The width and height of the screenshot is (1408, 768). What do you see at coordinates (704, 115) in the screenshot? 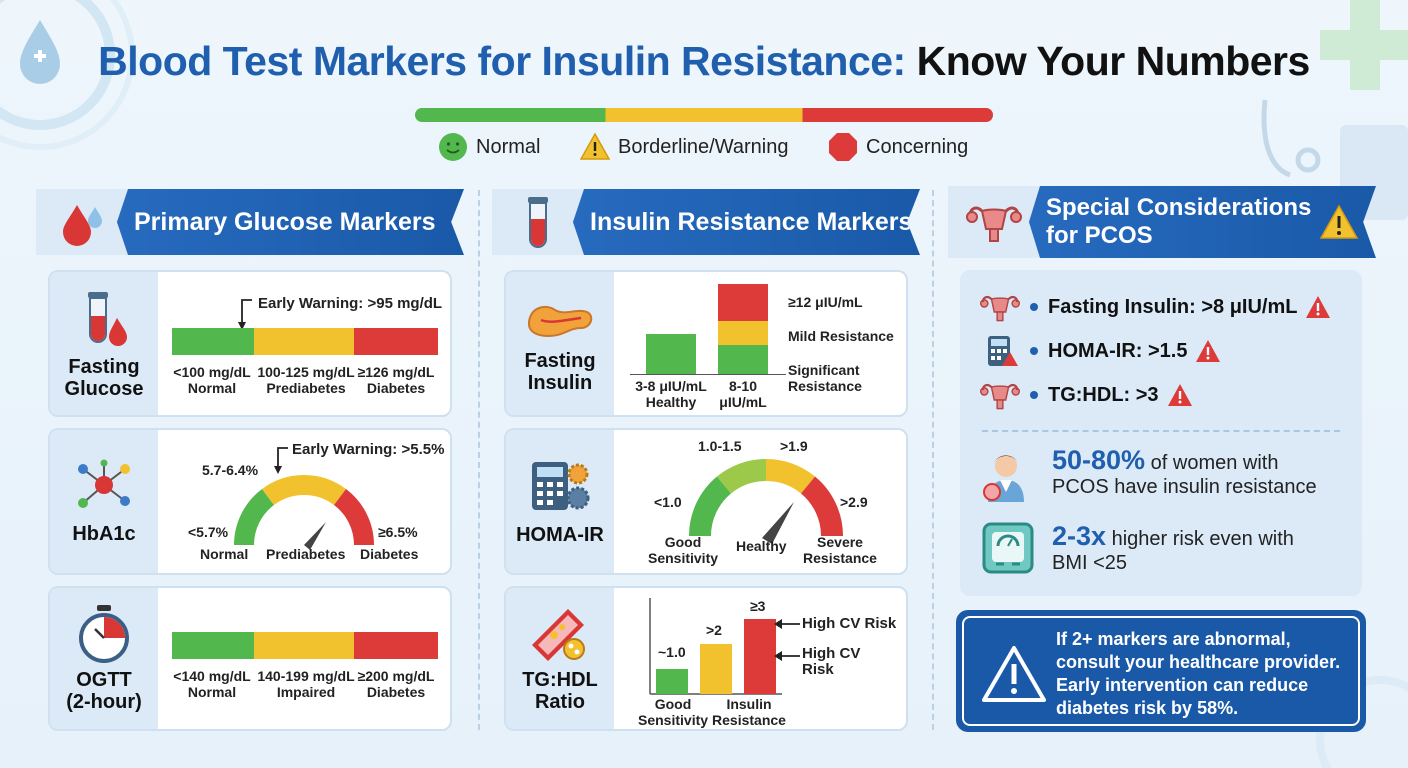
I see `color-scale-bar` at bounding box center [704, 115].